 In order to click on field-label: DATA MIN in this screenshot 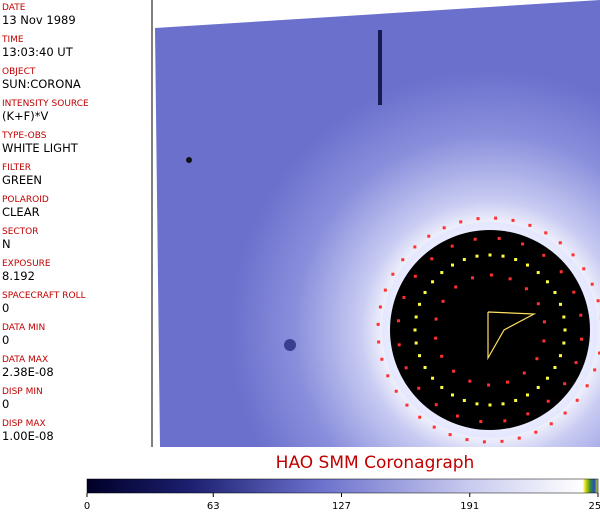, I will do `click(23, 328)`.